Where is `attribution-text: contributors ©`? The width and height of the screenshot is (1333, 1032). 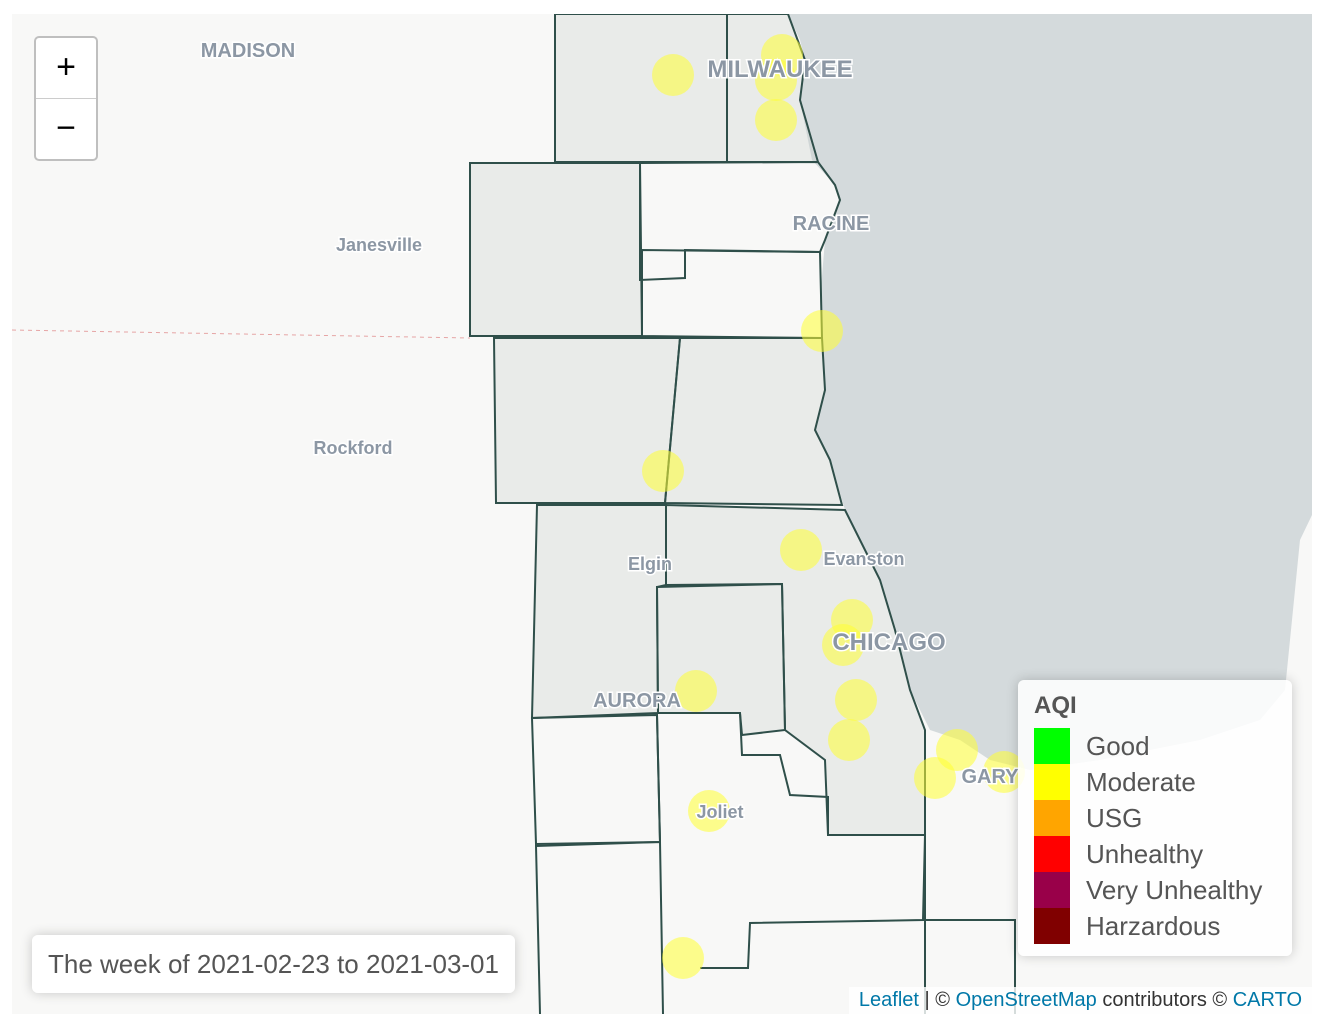 attribution-text: contributors © is located at coordinates (1165, 1000).